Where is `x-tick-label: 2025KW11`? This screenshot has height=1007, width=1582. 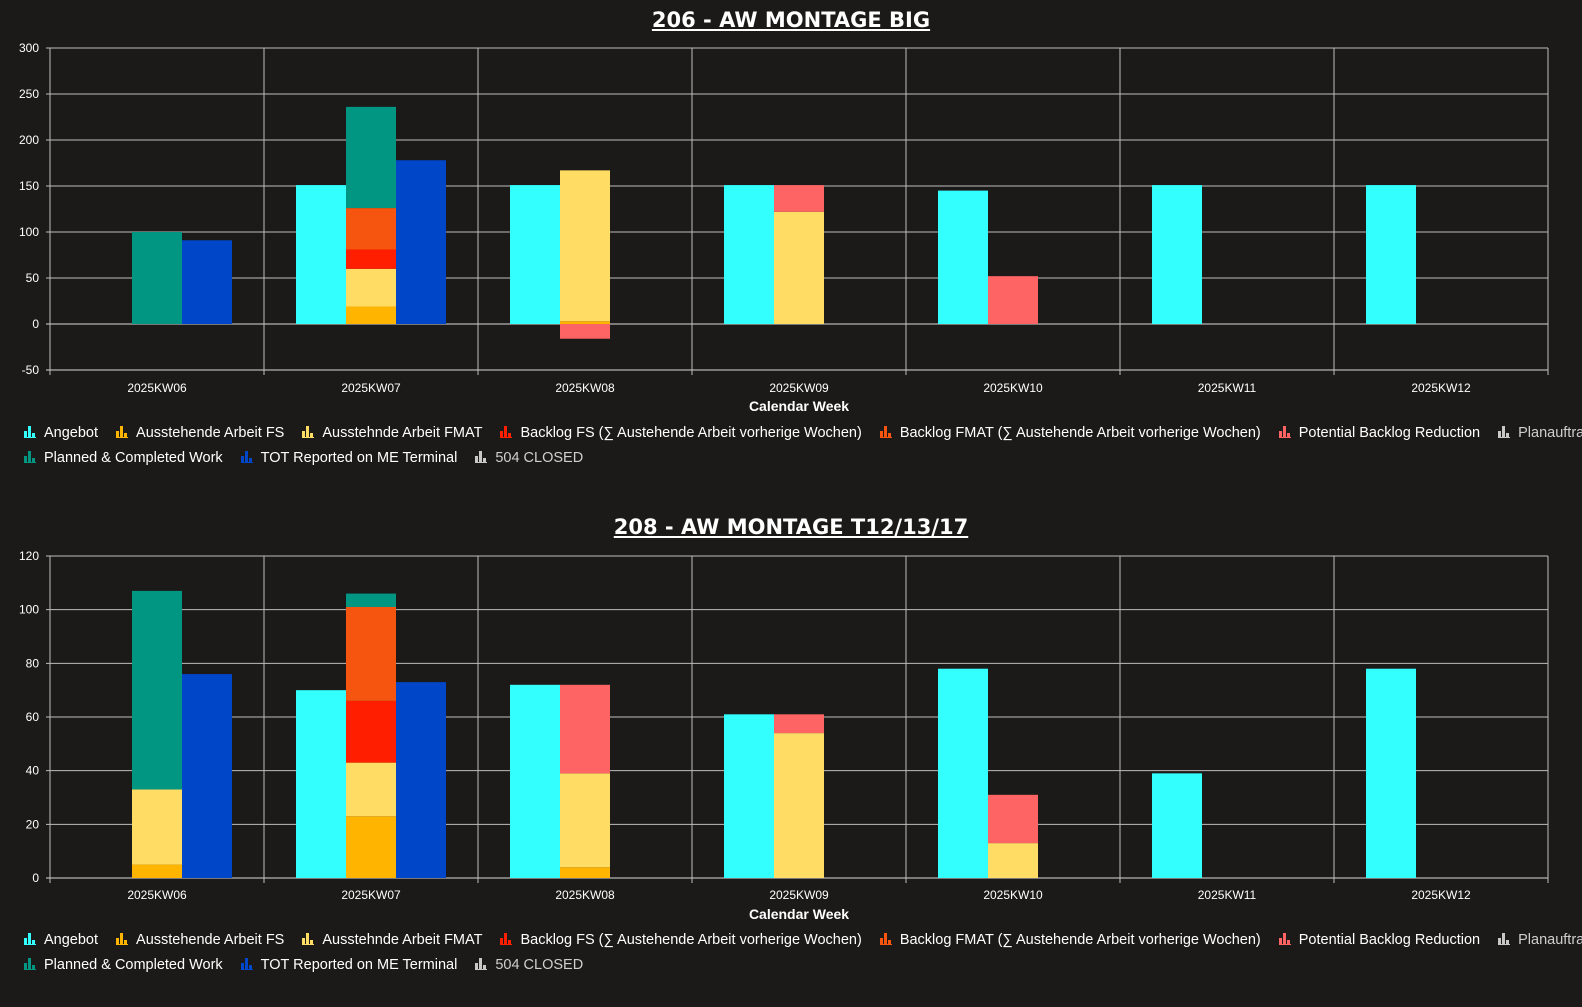 x-tick-label: 2025KW11 is located at coordinates (1227, 895).